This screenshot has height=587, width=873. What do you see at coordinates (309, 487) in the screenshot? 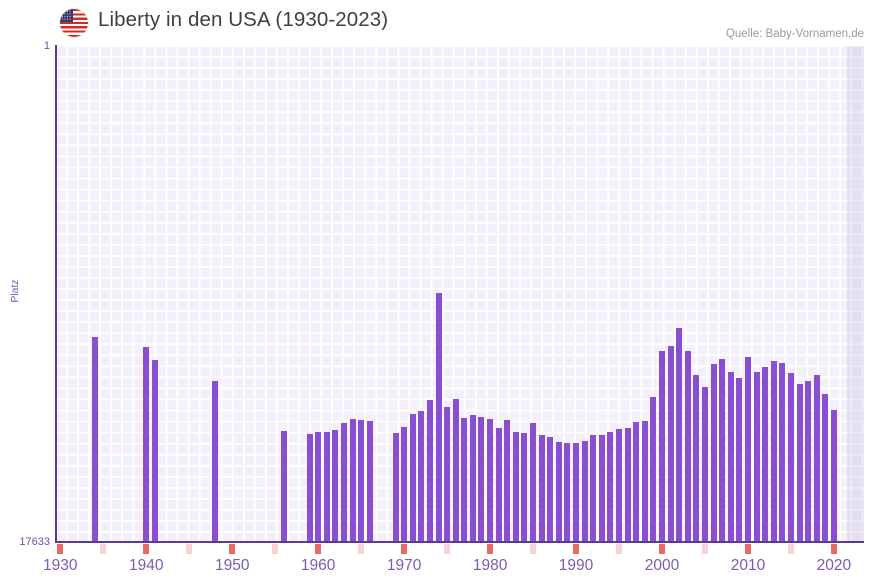
I see `bar-1959` at bounding box center [309, 487].